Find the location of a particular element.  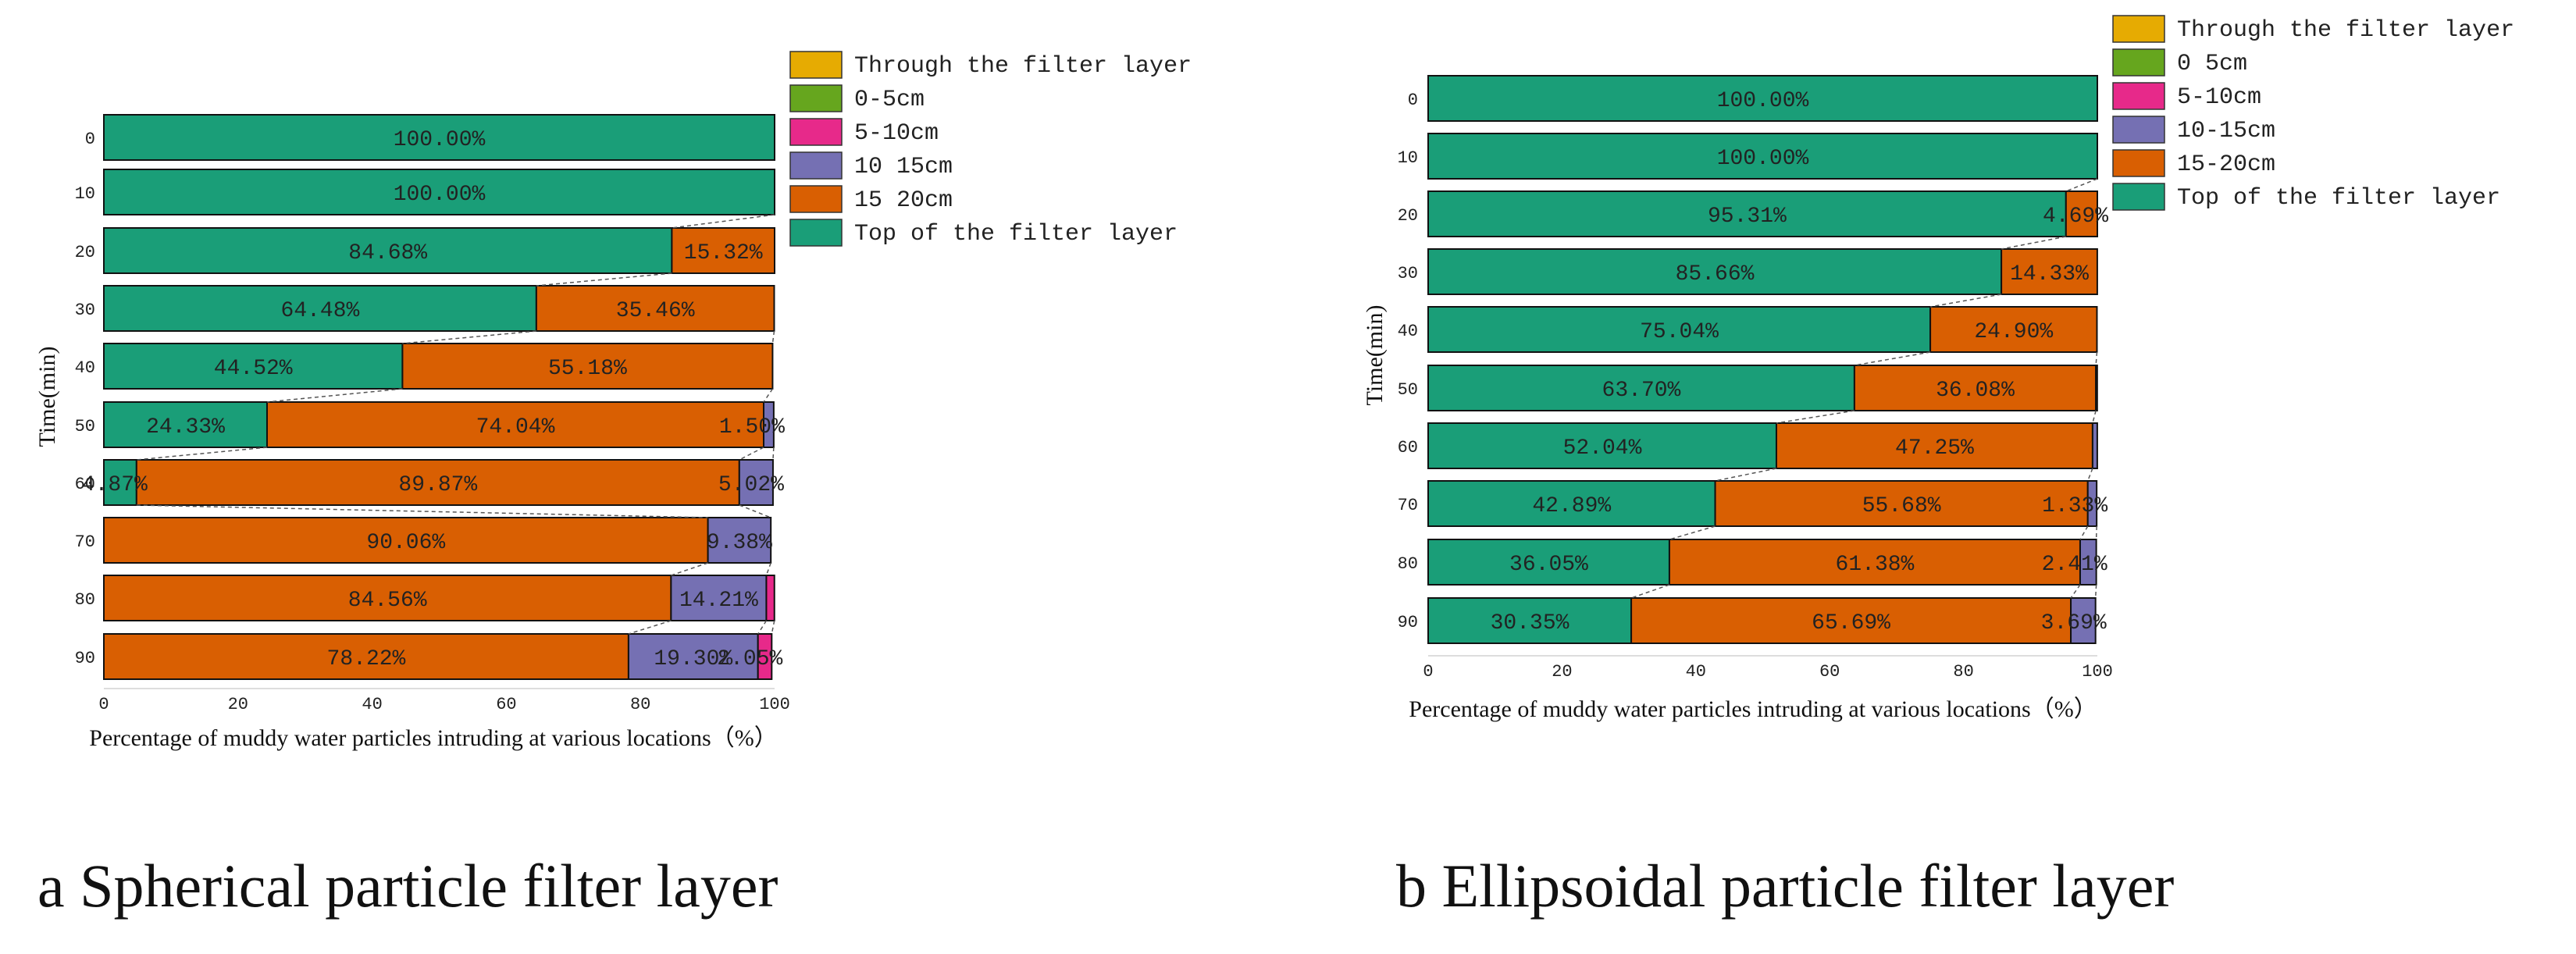

data-label: 44.52% is located at coordinates (253, 369).